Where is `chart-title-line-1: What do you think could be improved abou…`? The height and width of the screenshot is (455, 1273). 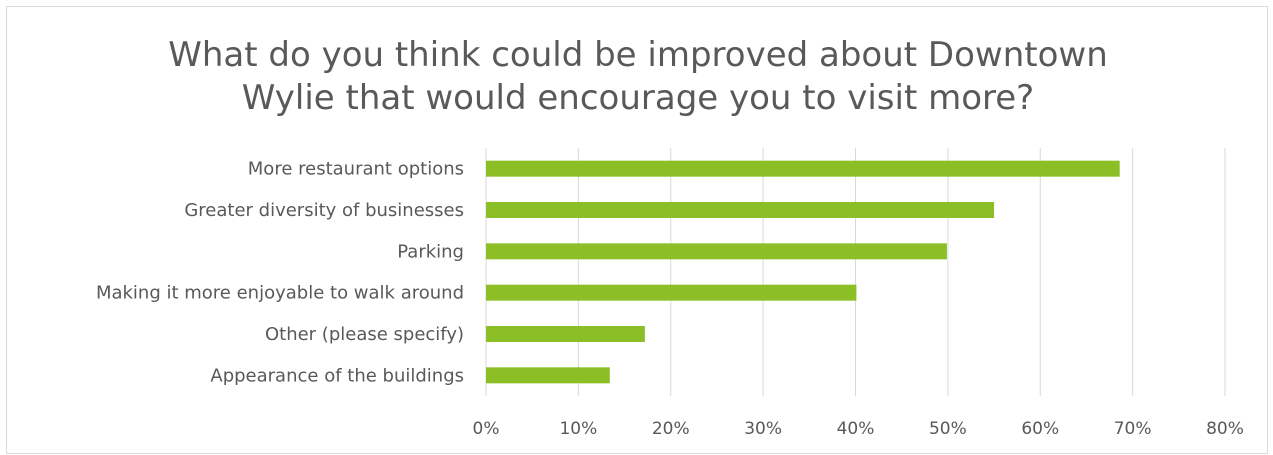 chart-title-line-1: What do you think could be improved abou… is located at coordinates (638, 55).